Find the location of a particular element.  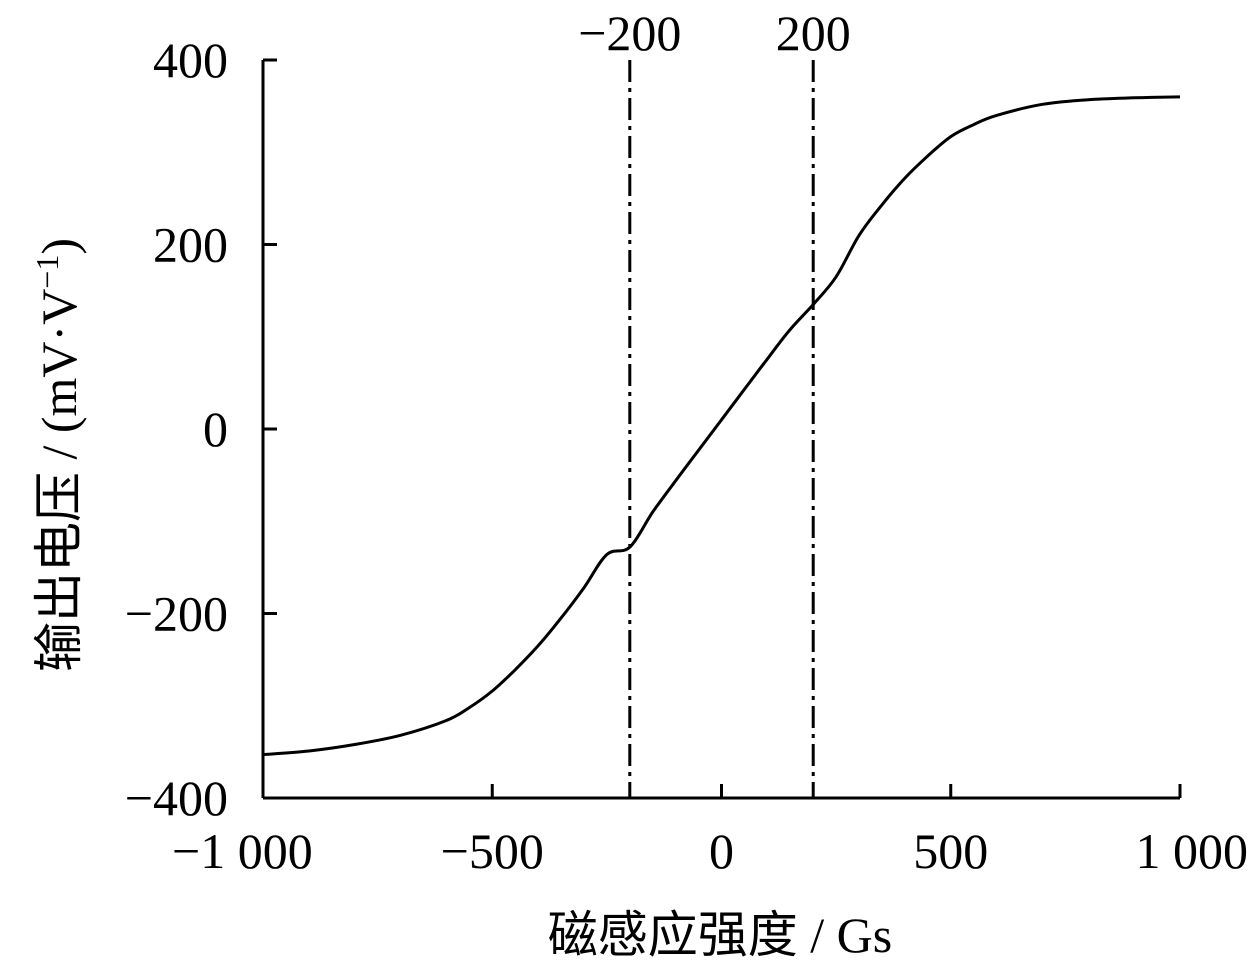

y-tick-label: −400 is located at coordinates (176, 798).